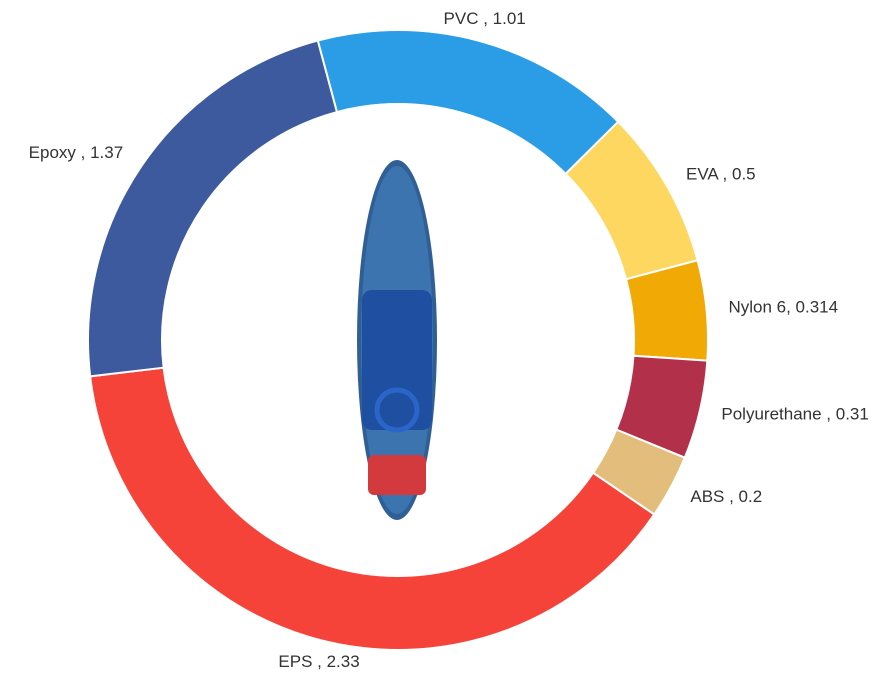 This screenshot has height=675, width=892. Describe the element at coordinates (397, 340) in the screenshot. I see `board-illustration` at that location.